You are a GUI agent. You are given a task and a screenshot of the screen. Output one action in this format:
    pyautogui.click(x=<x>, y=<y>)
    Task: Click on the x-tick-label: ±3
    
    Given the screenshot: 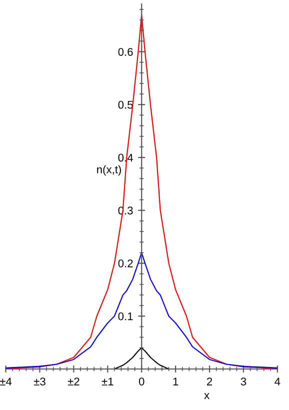 What is the action you would take?
    pyautogui.click(x=40, y=382)
    